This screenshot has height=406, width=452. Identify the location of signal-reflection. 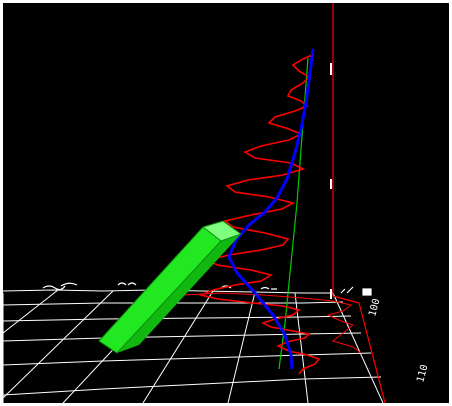
(272, 323).